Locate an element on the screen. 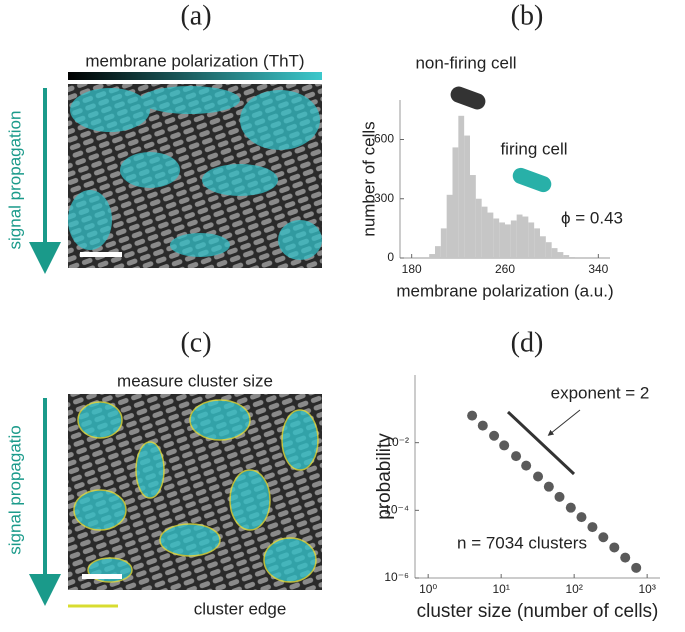 This screenshot has height=632, width=685. cylinder-icon is located at coordinates (501, 139).